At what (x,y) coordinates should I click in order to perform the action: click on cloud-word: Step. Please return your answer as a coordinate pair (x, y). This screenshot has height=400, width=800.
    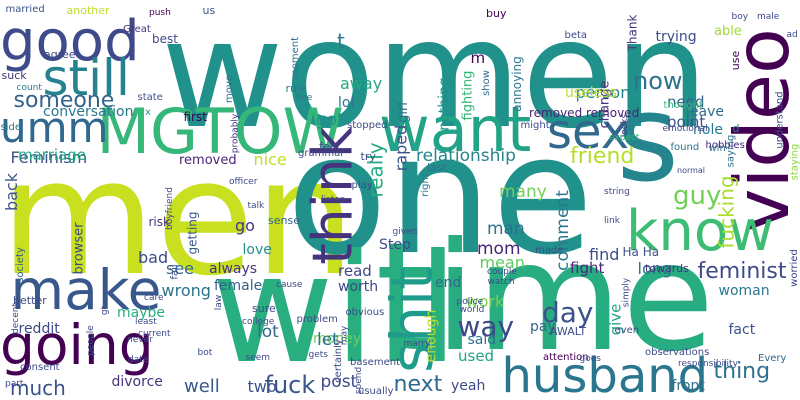
    Looking at the image, I should click on (395, 245).